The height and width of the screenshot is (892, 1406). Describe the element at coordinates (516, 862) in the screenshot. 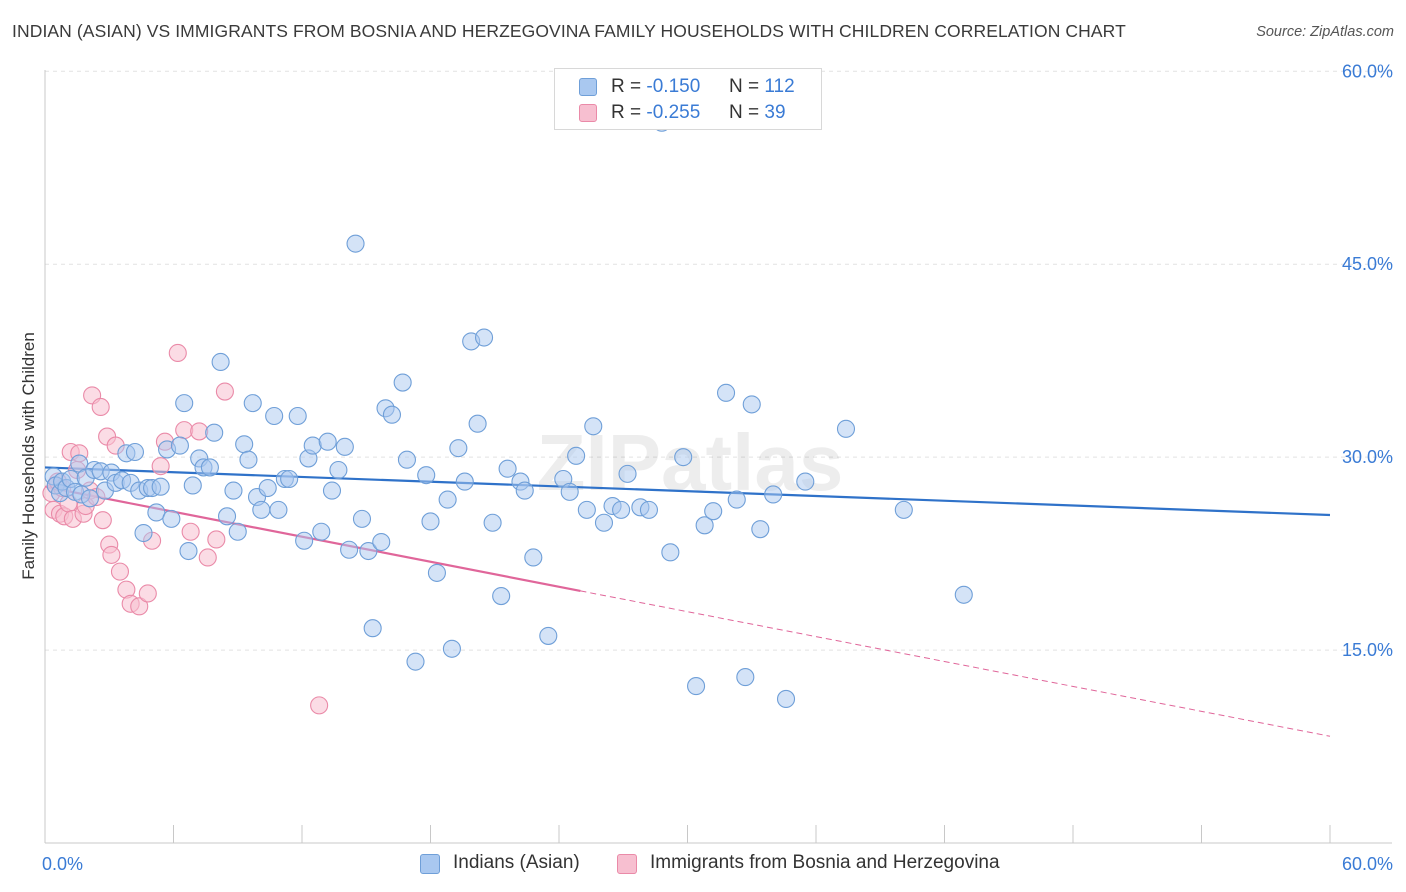

I see `series-legend-label: Indians (Asian)` at that location.